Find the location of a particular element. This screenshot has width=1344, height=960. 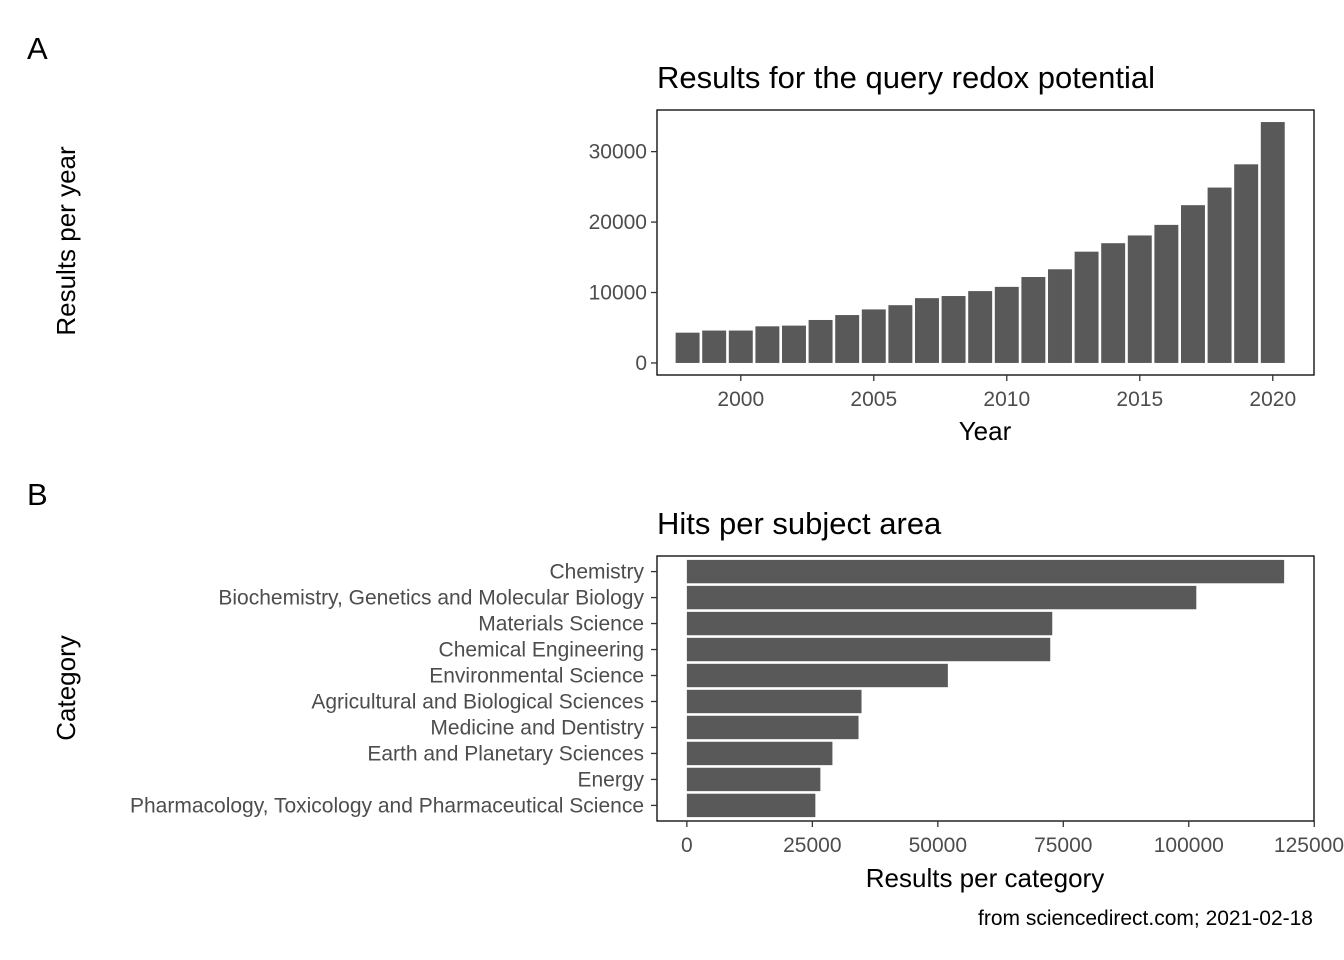

bar-year-2003 is located at coordinates (820, 341).